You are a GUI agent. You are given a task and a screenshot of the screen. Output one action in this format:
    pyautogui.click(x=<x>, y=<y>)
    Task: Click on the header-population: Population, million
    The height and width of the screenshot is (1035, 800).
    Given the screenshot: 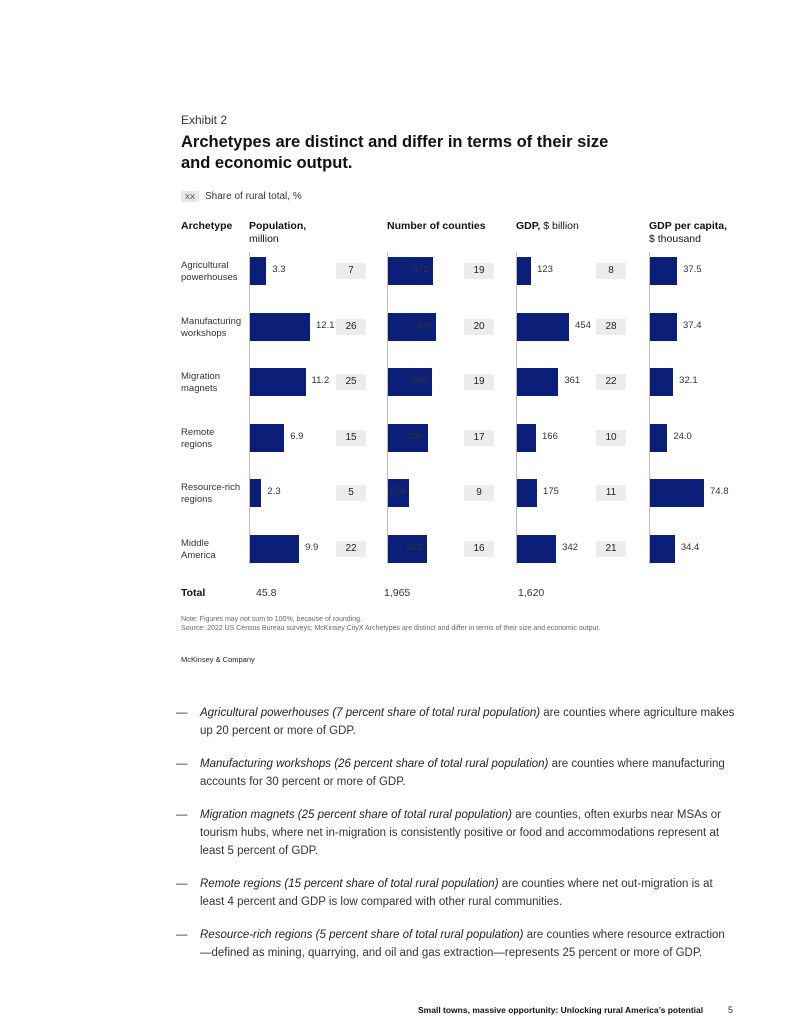 What is the action you would take?
    pyautogui.click(x=278, y=232)
    